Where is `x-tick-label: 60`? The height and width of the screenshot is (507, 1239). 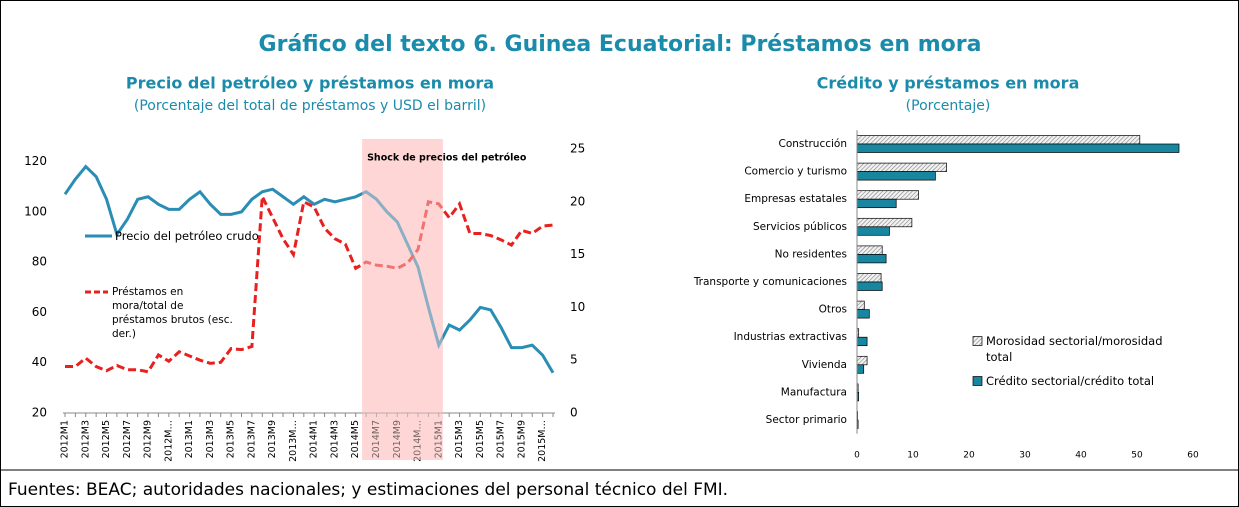 x-tick-label: 60 is located at coordinates (1193, 456).